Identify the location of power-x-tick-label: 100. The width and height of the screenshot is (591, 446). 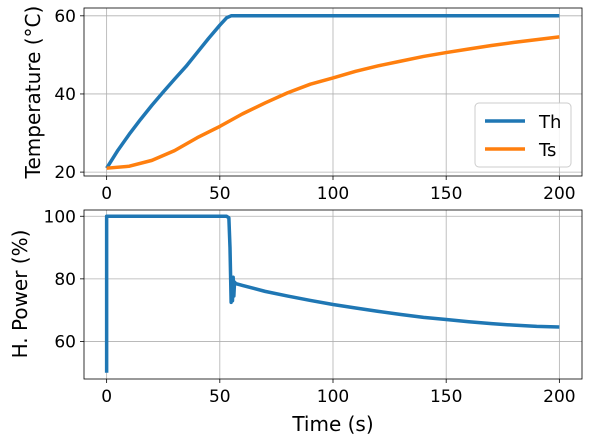
(333, 397).